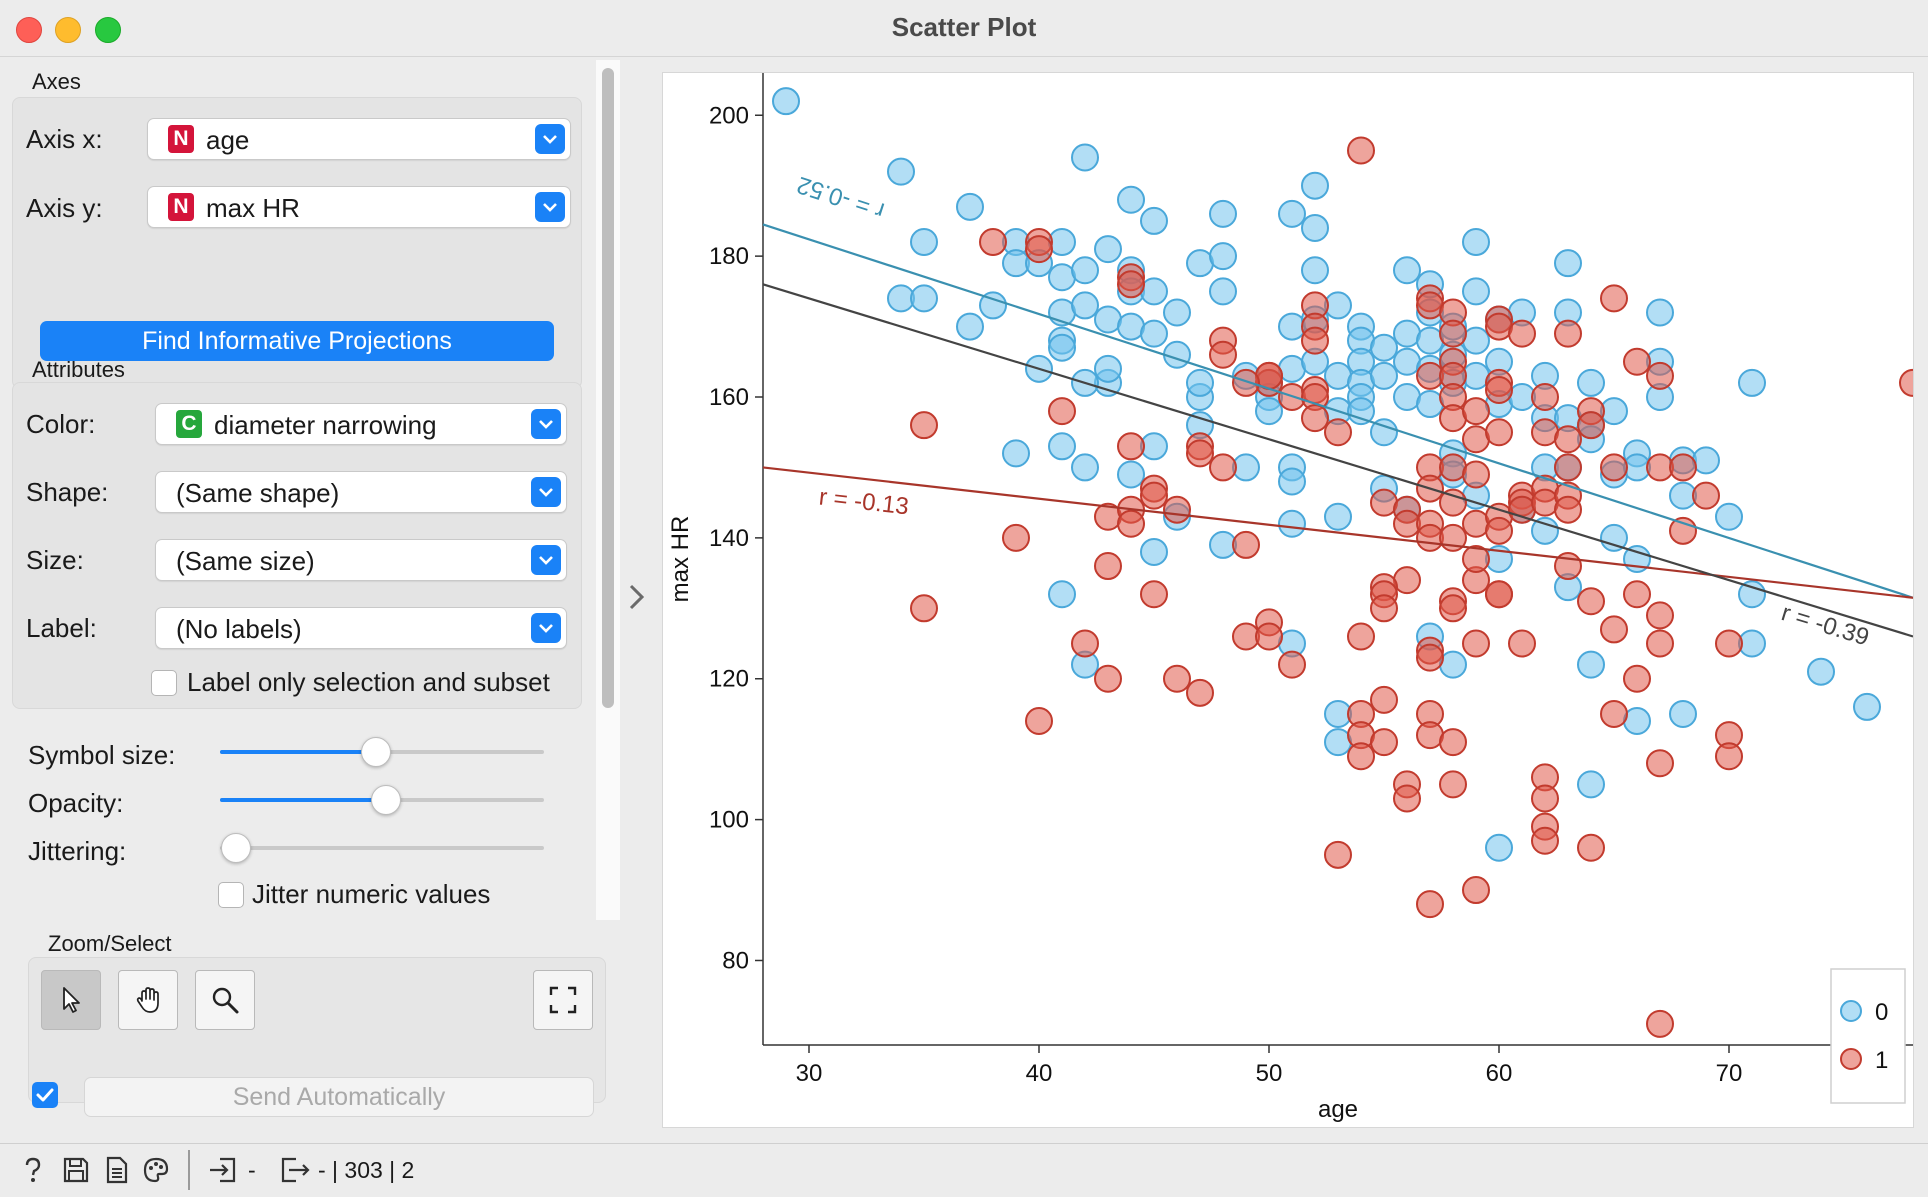 This screenshot has height=1197, width=1928. I want to click on checkmark-icon, so click(45, 1095).